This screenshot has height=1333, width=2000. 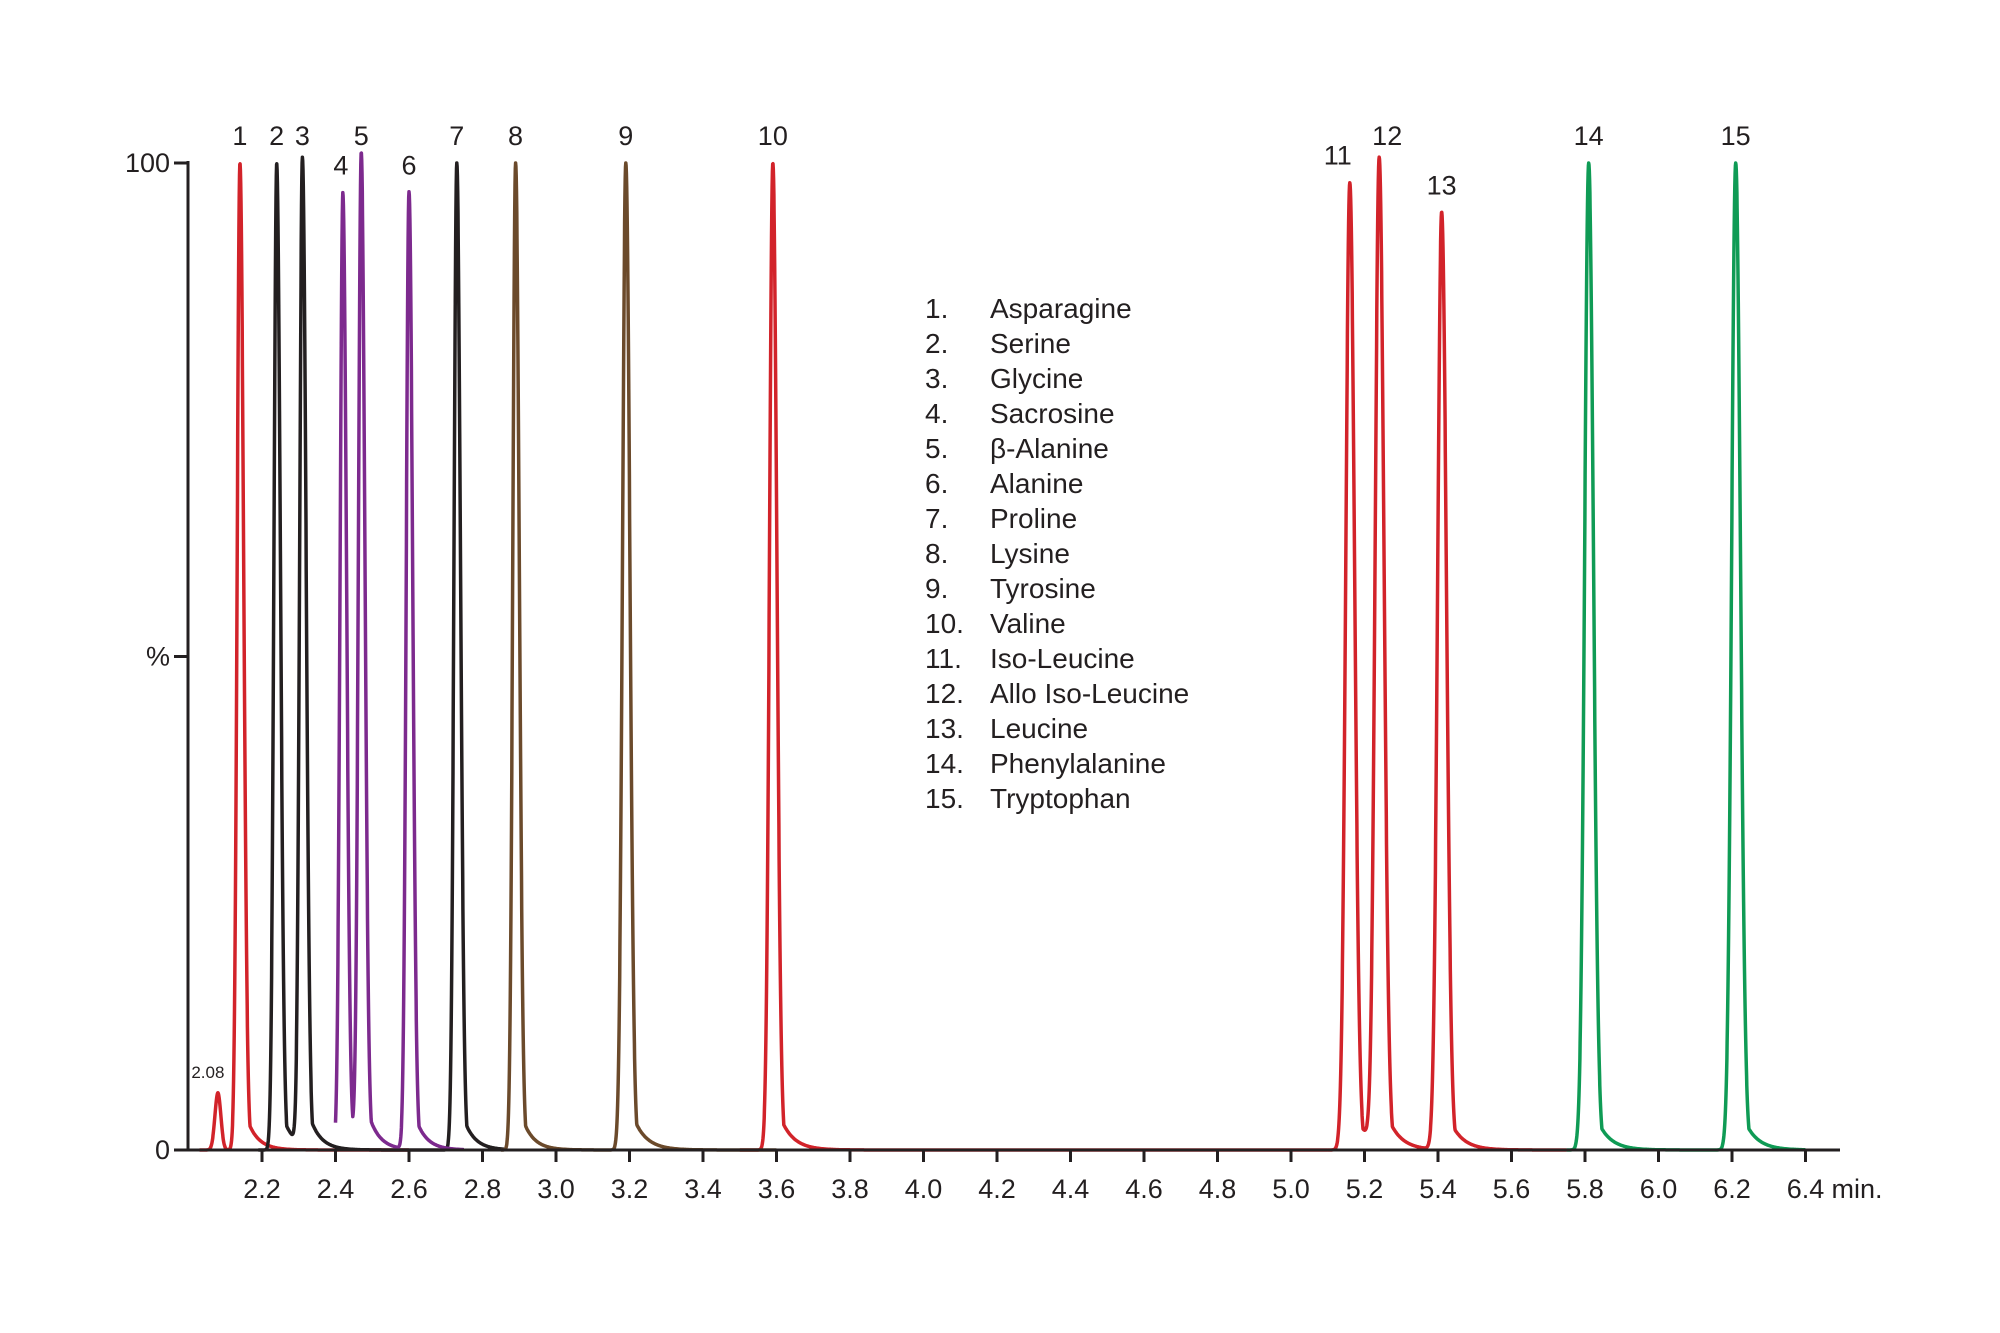 I want to click on x-tick-label: 3.2, so click(x=630, y=1189).